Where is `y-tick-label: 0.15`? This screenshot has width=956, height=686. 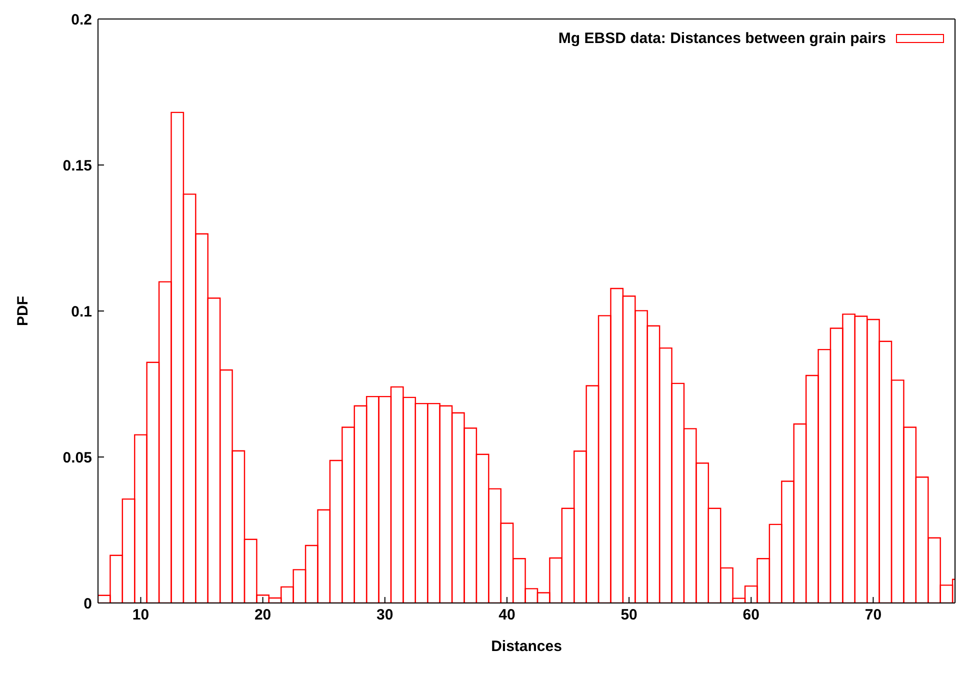 y-tick-label: 0.15 is located at coordinates (77, 165).